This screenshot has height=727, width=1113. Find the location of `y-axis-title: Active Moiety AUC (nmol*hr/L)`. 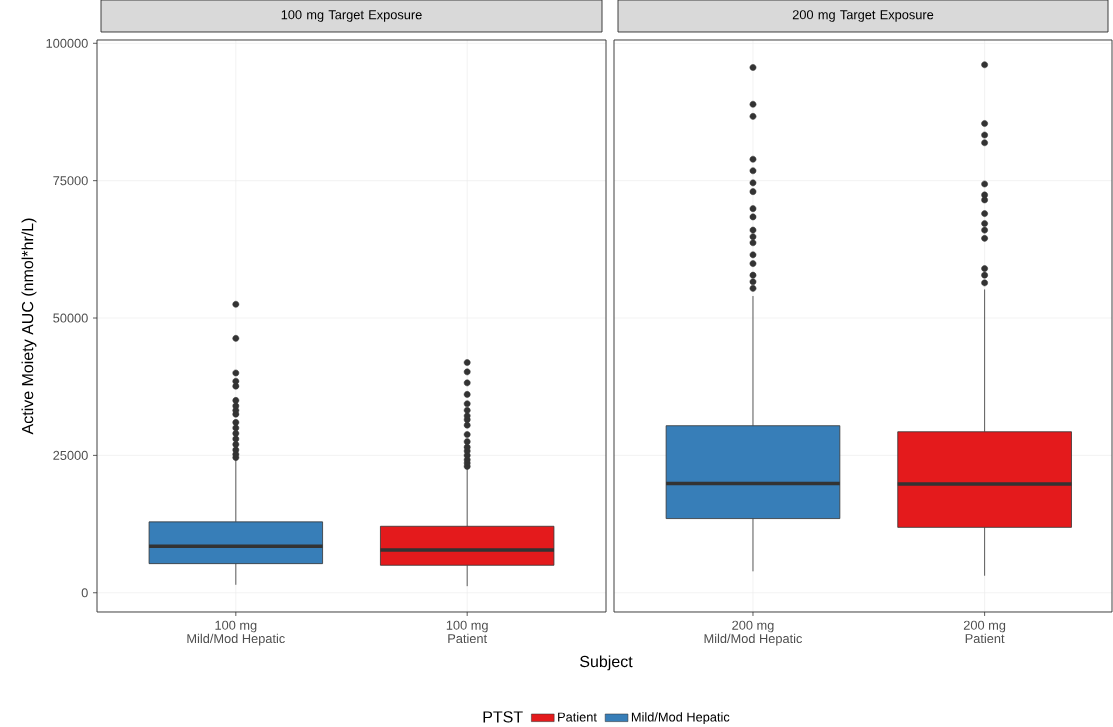

y-axis-title: Active Moiety AUC (nmol*hr/L) is located at coordinates (29, 326).